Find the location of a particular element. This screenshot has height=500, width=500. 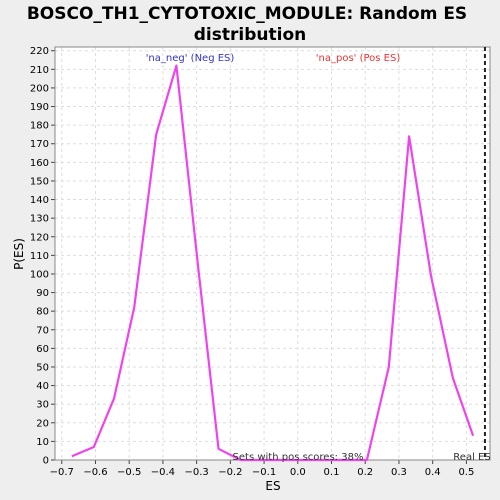

chart-title-line2: distribution is located at coordinates (250, 35).